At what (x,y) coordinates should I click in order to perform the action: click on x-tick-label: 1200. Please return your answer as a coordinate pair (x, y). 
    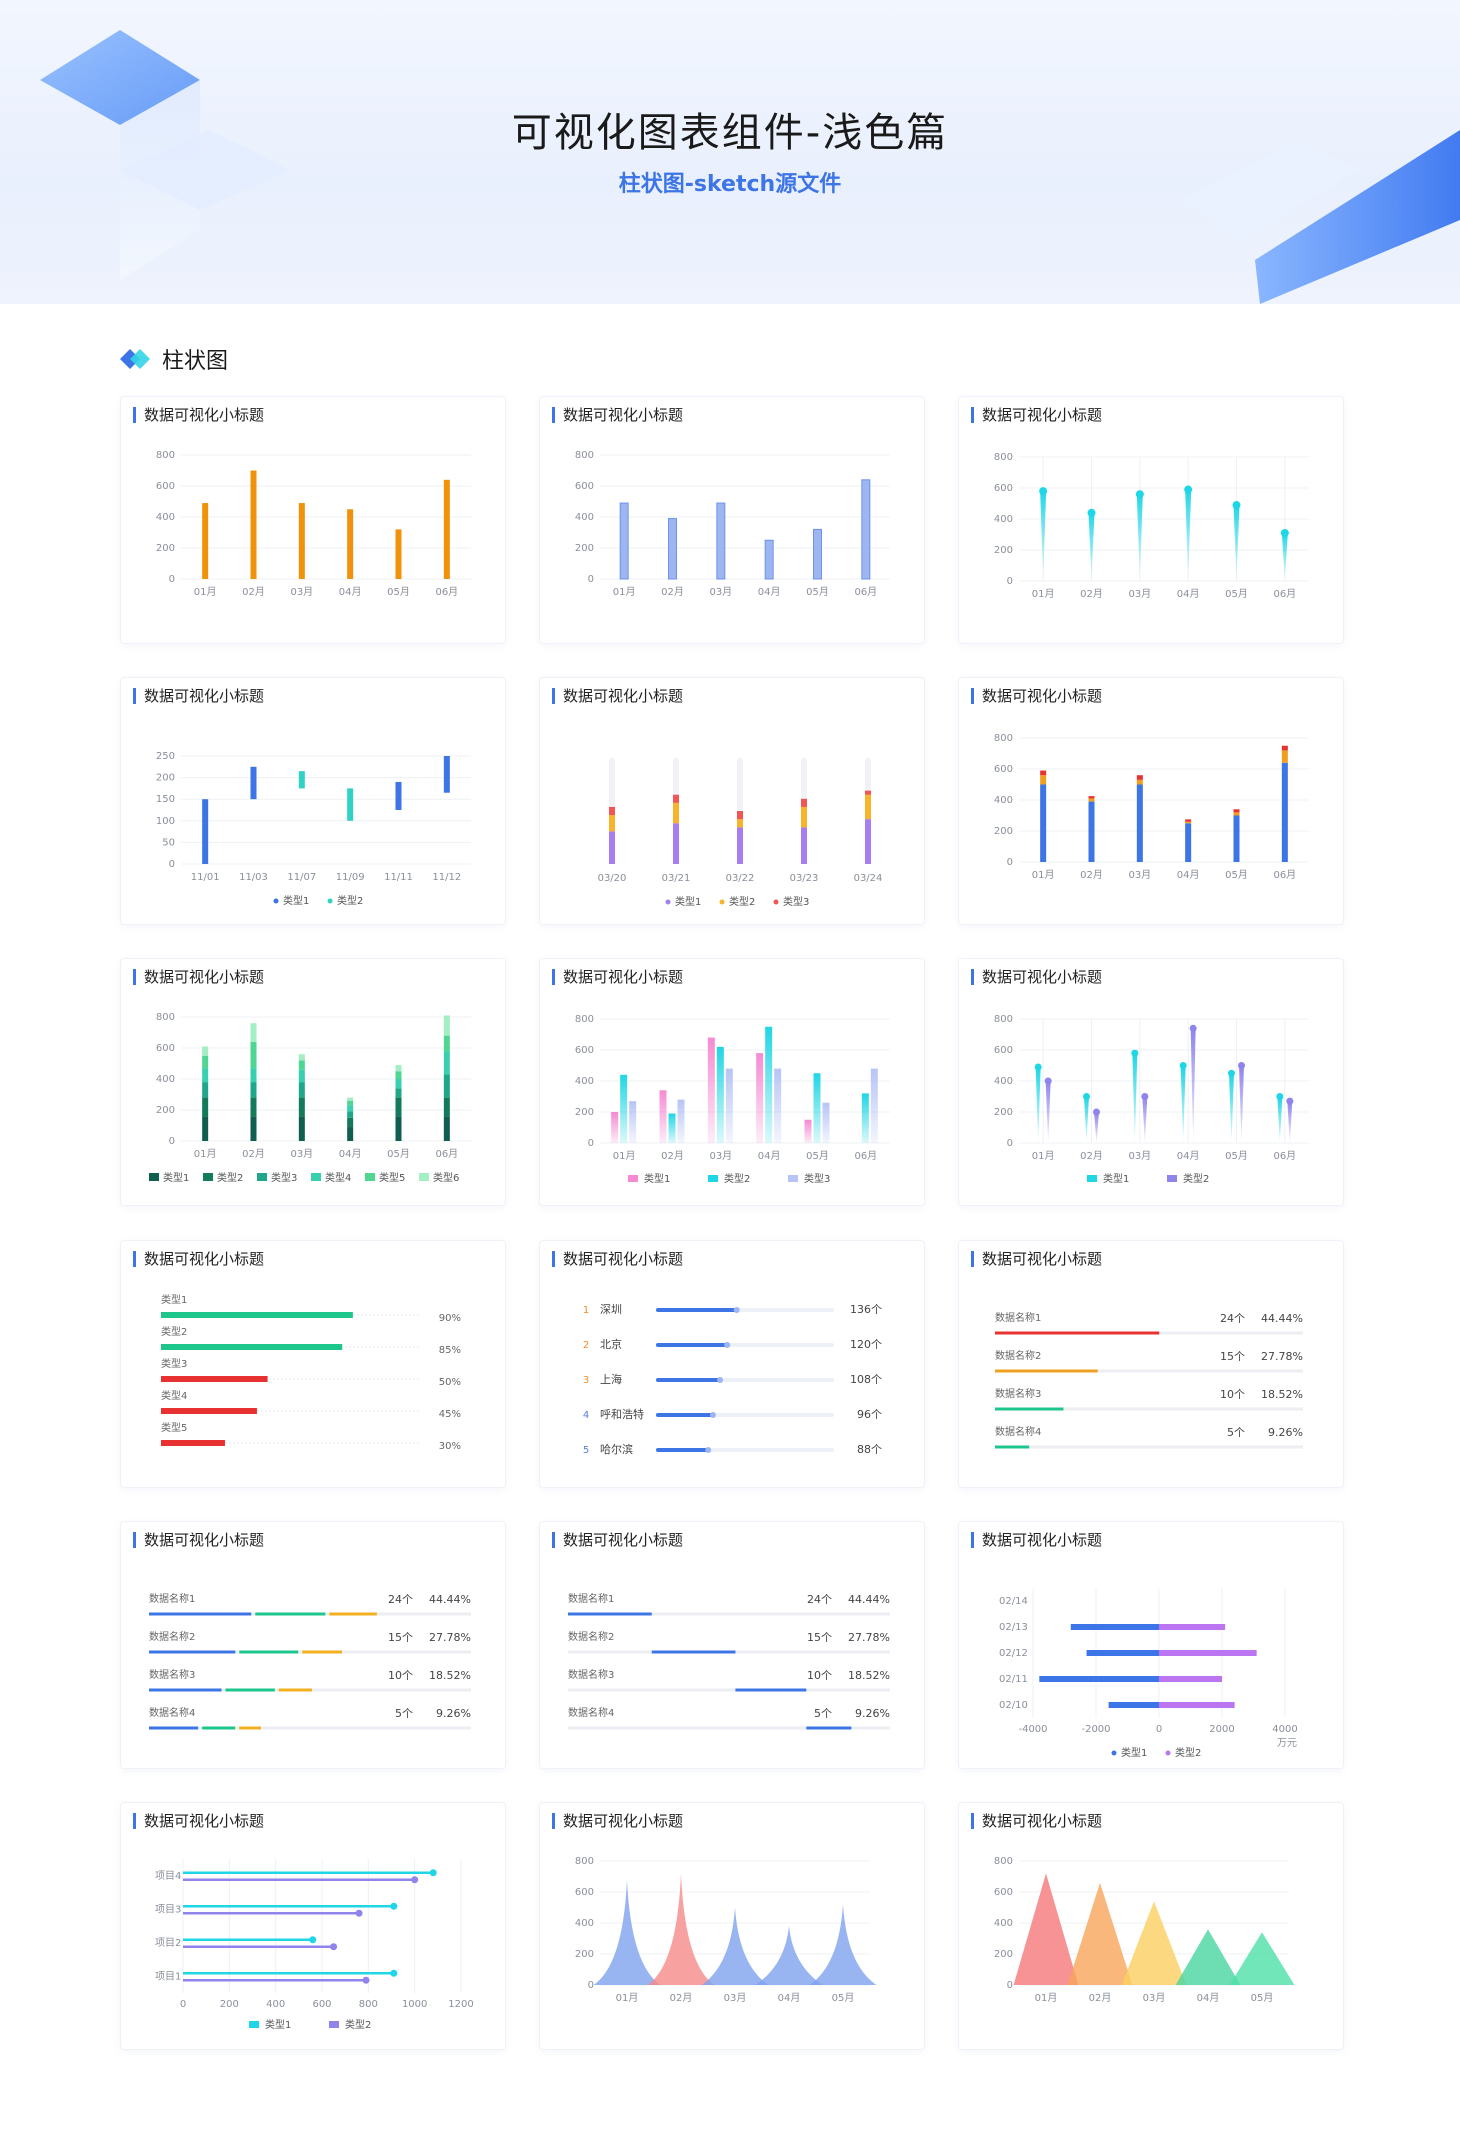
    Looking at the image, I should click on (460, 2004).